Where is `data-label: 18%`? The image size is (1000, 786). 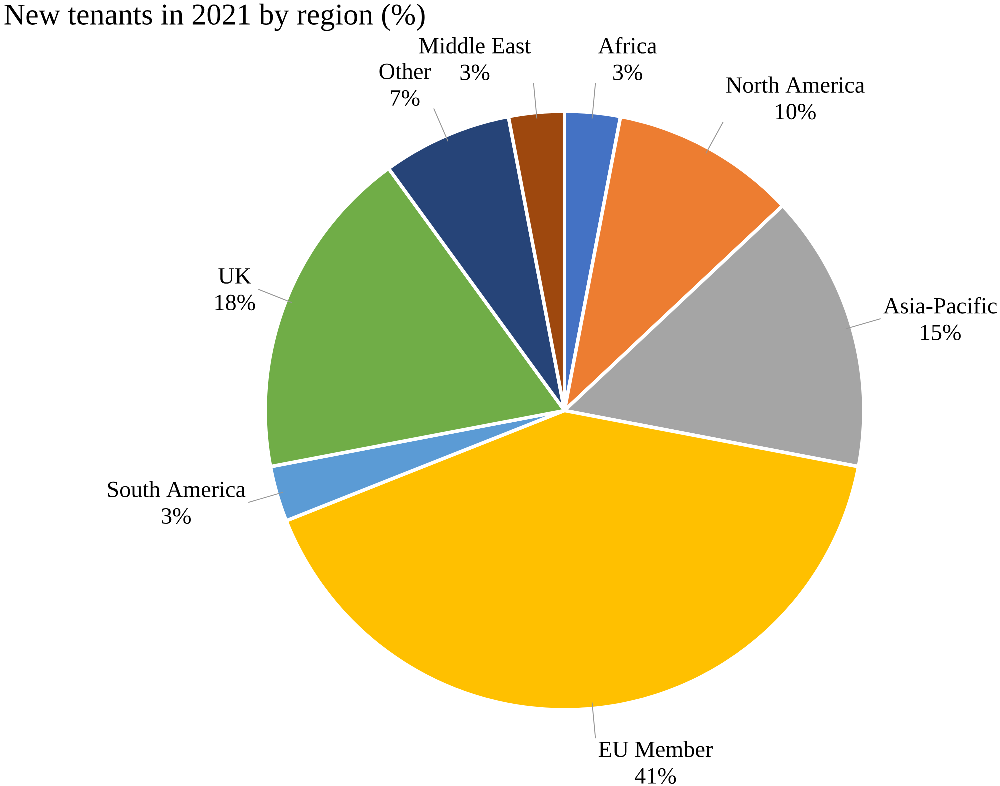 data-label: 18% is located at coordinates (236, 302).